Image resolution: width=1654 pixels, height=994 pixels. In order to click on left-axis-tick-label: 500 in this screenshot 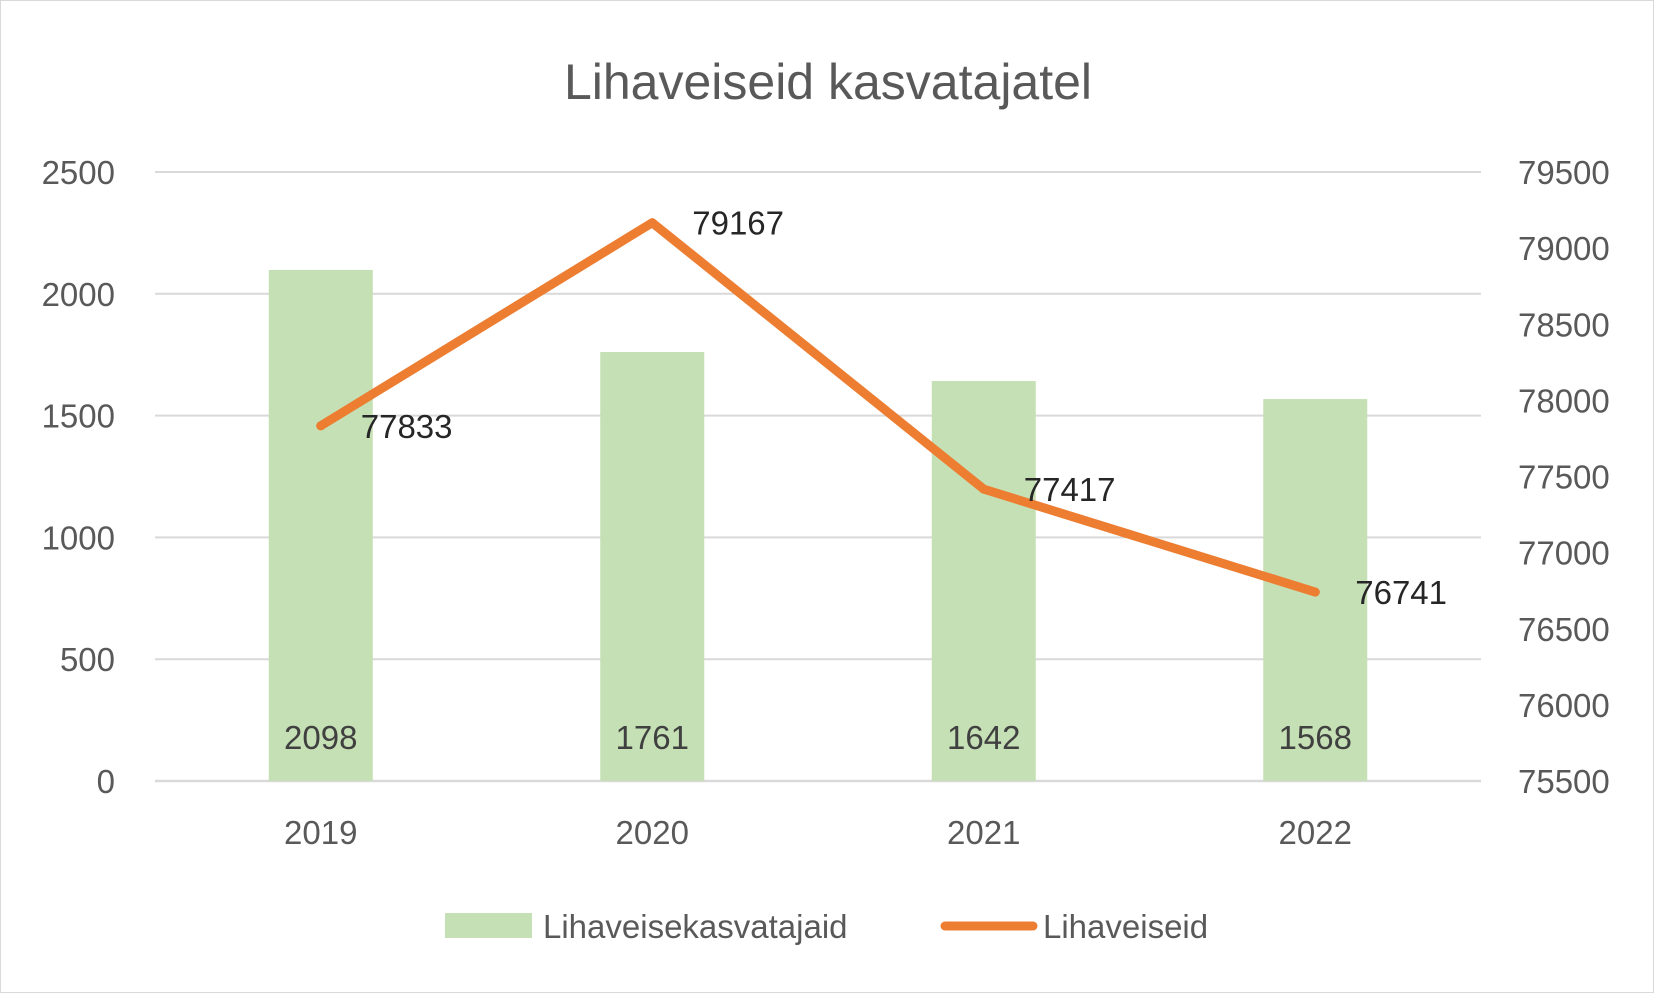, I will do `click(87, 659)`.